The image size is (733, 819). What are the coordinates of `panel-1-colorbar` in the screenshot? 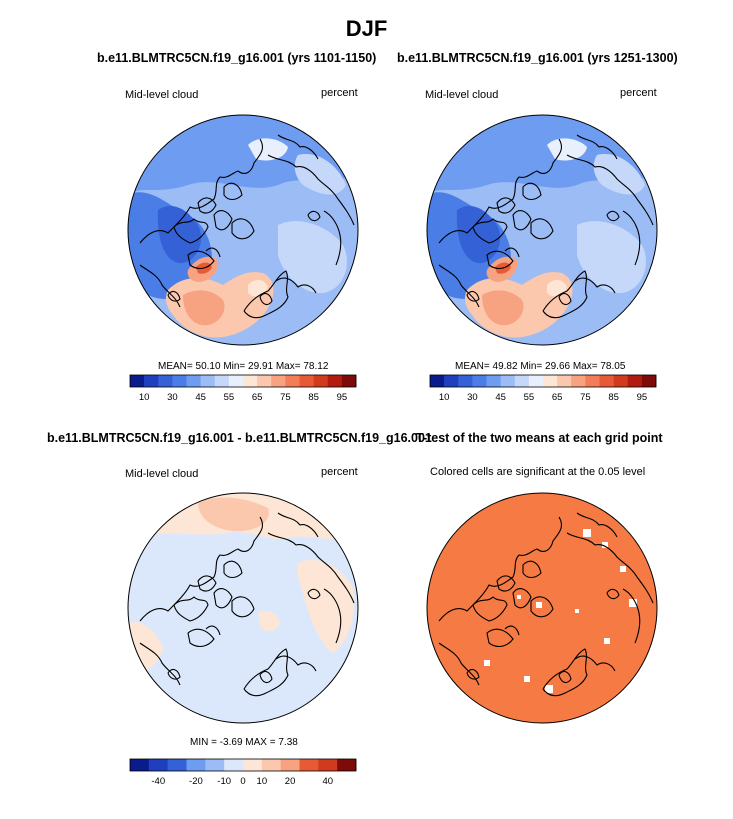 It's located at (243, 381).